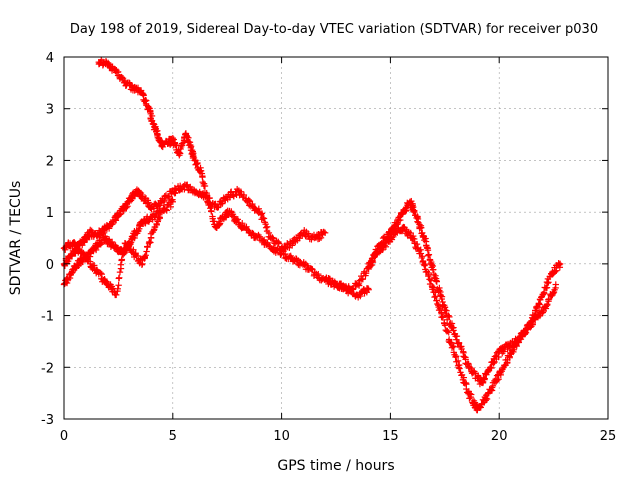 Image resolution: width=640 pixels, height=480 pixels. Describe the element at coordinates (608, 436) in the screenshot. I see `x-tick-label: 25` at that location.